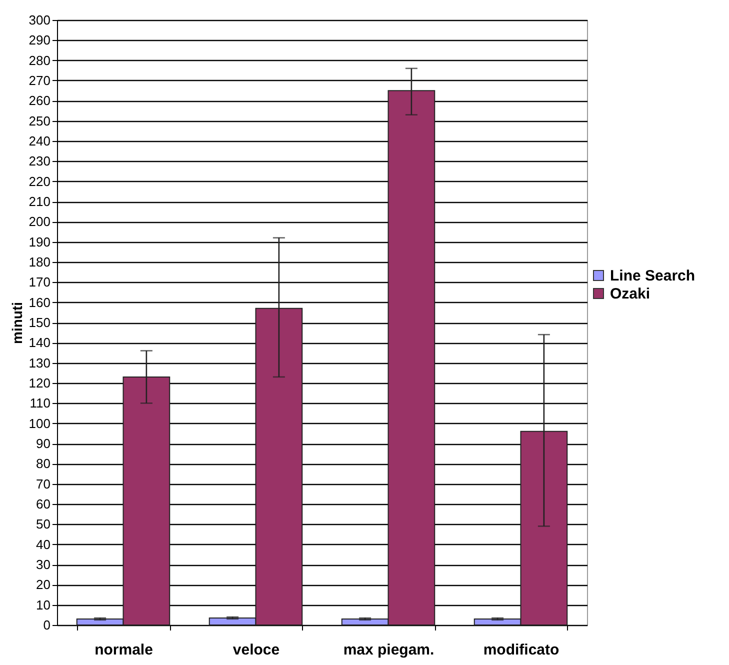 The height and width of the screenshot is (665, 729). I want to click on y-axis-title: minuti, so click(16, 323).